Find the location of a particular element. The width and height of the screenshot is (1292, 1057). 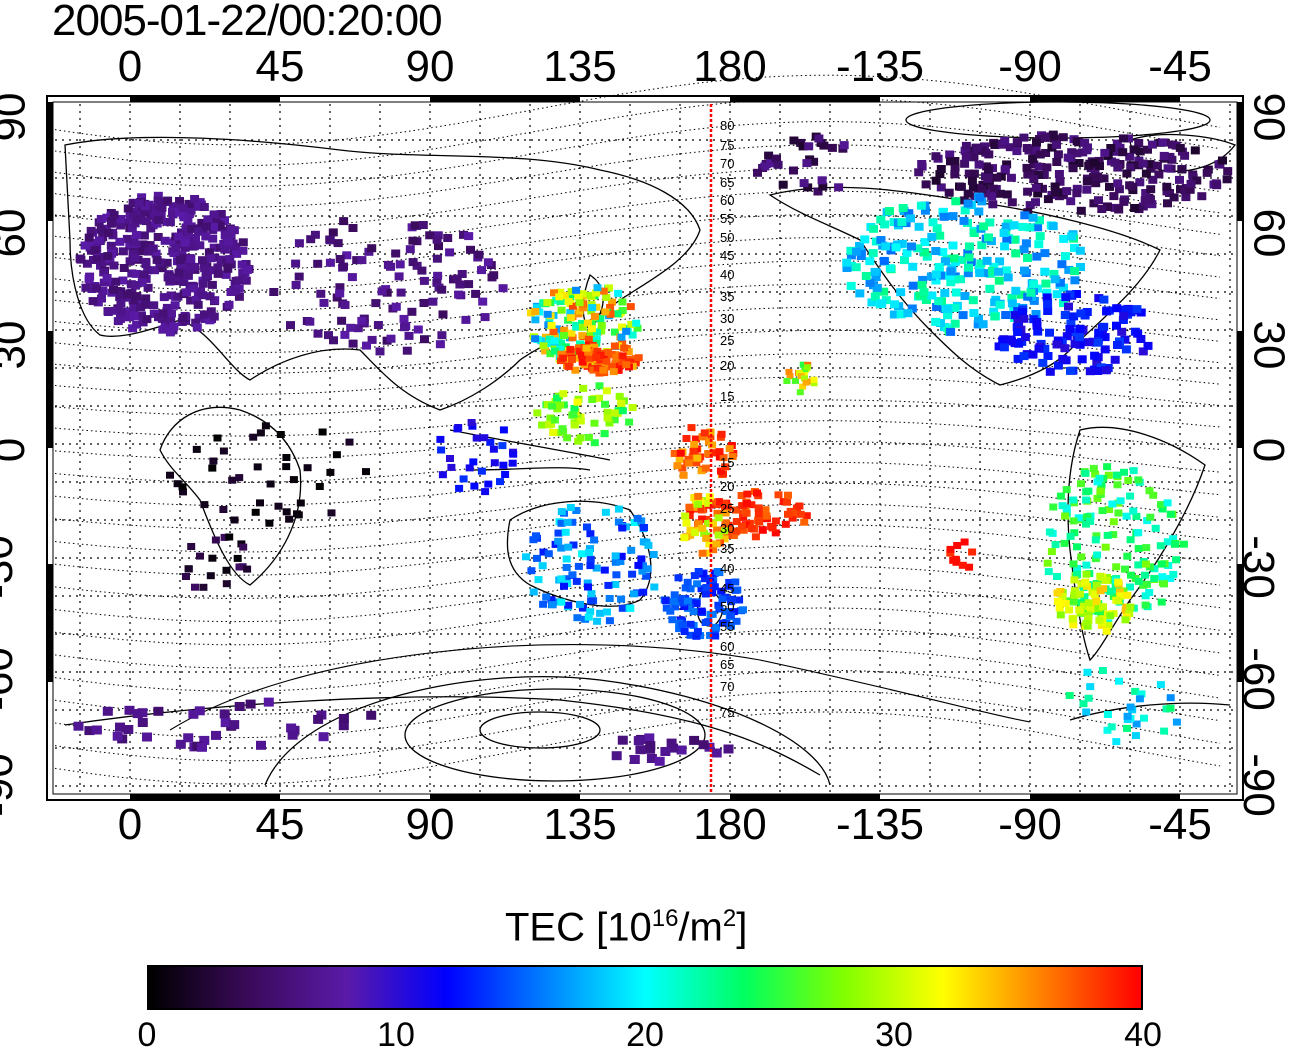

map-title: 2005-01-22/00:20:00 is located at coordinates (247, 22).